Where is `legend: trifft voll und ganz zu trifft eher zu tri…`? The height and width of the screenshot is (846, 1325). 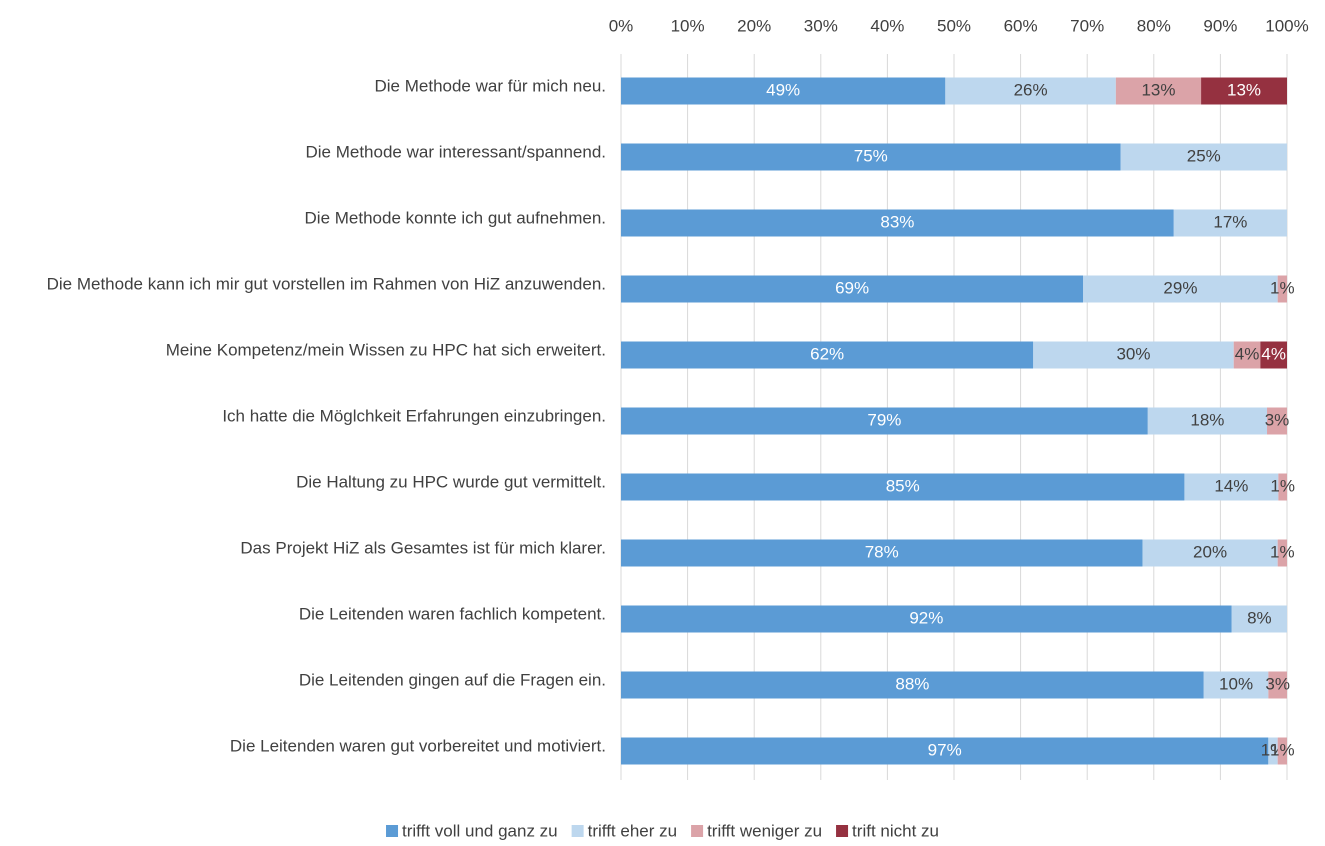 legend: trifft voll und ganz zu trifft eher zu tri… is located at coordinates (662, 830).